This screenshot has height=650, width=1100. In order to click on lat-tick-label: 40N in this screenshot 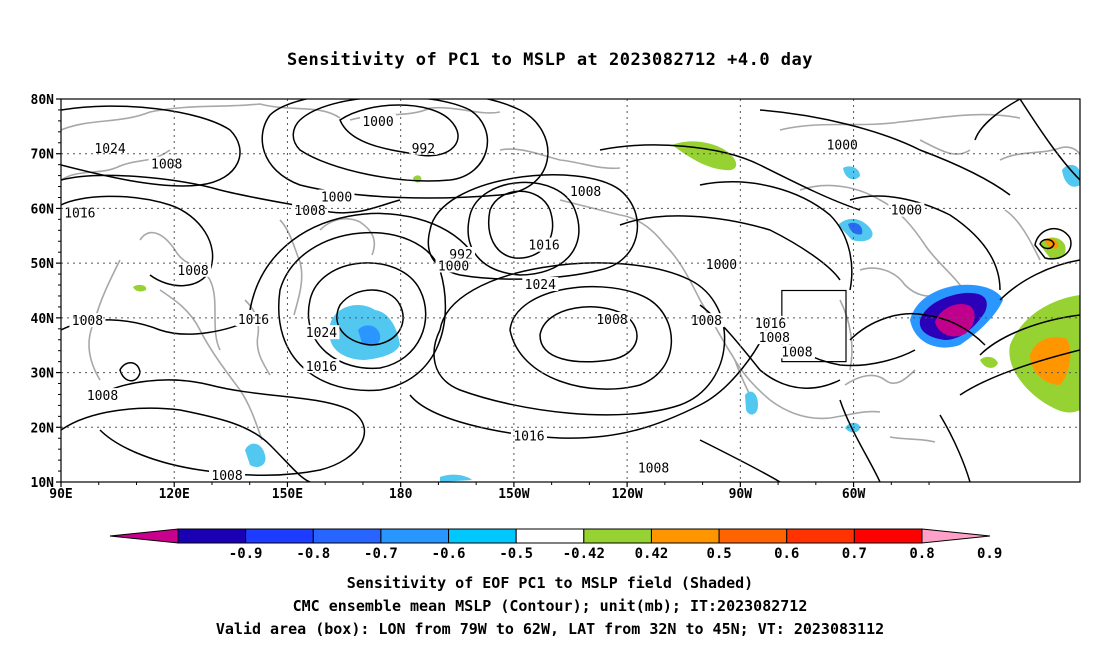, I will do `click(43, 319)`.